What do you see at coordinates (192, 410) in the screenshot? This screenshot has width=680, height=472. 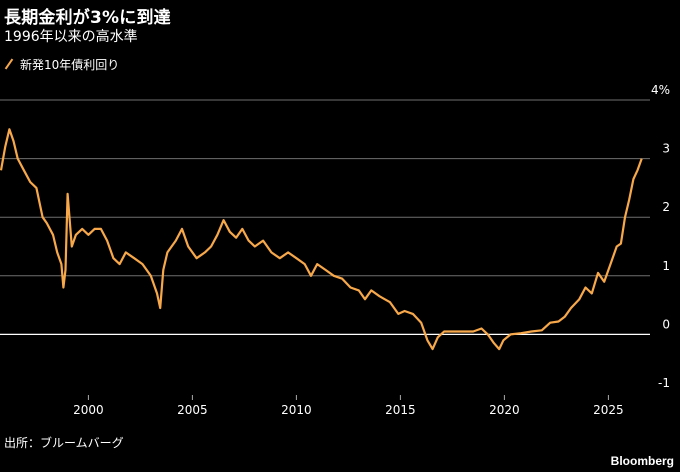 I see `x-tick-label: 2005` at bounding box center [192, 410].